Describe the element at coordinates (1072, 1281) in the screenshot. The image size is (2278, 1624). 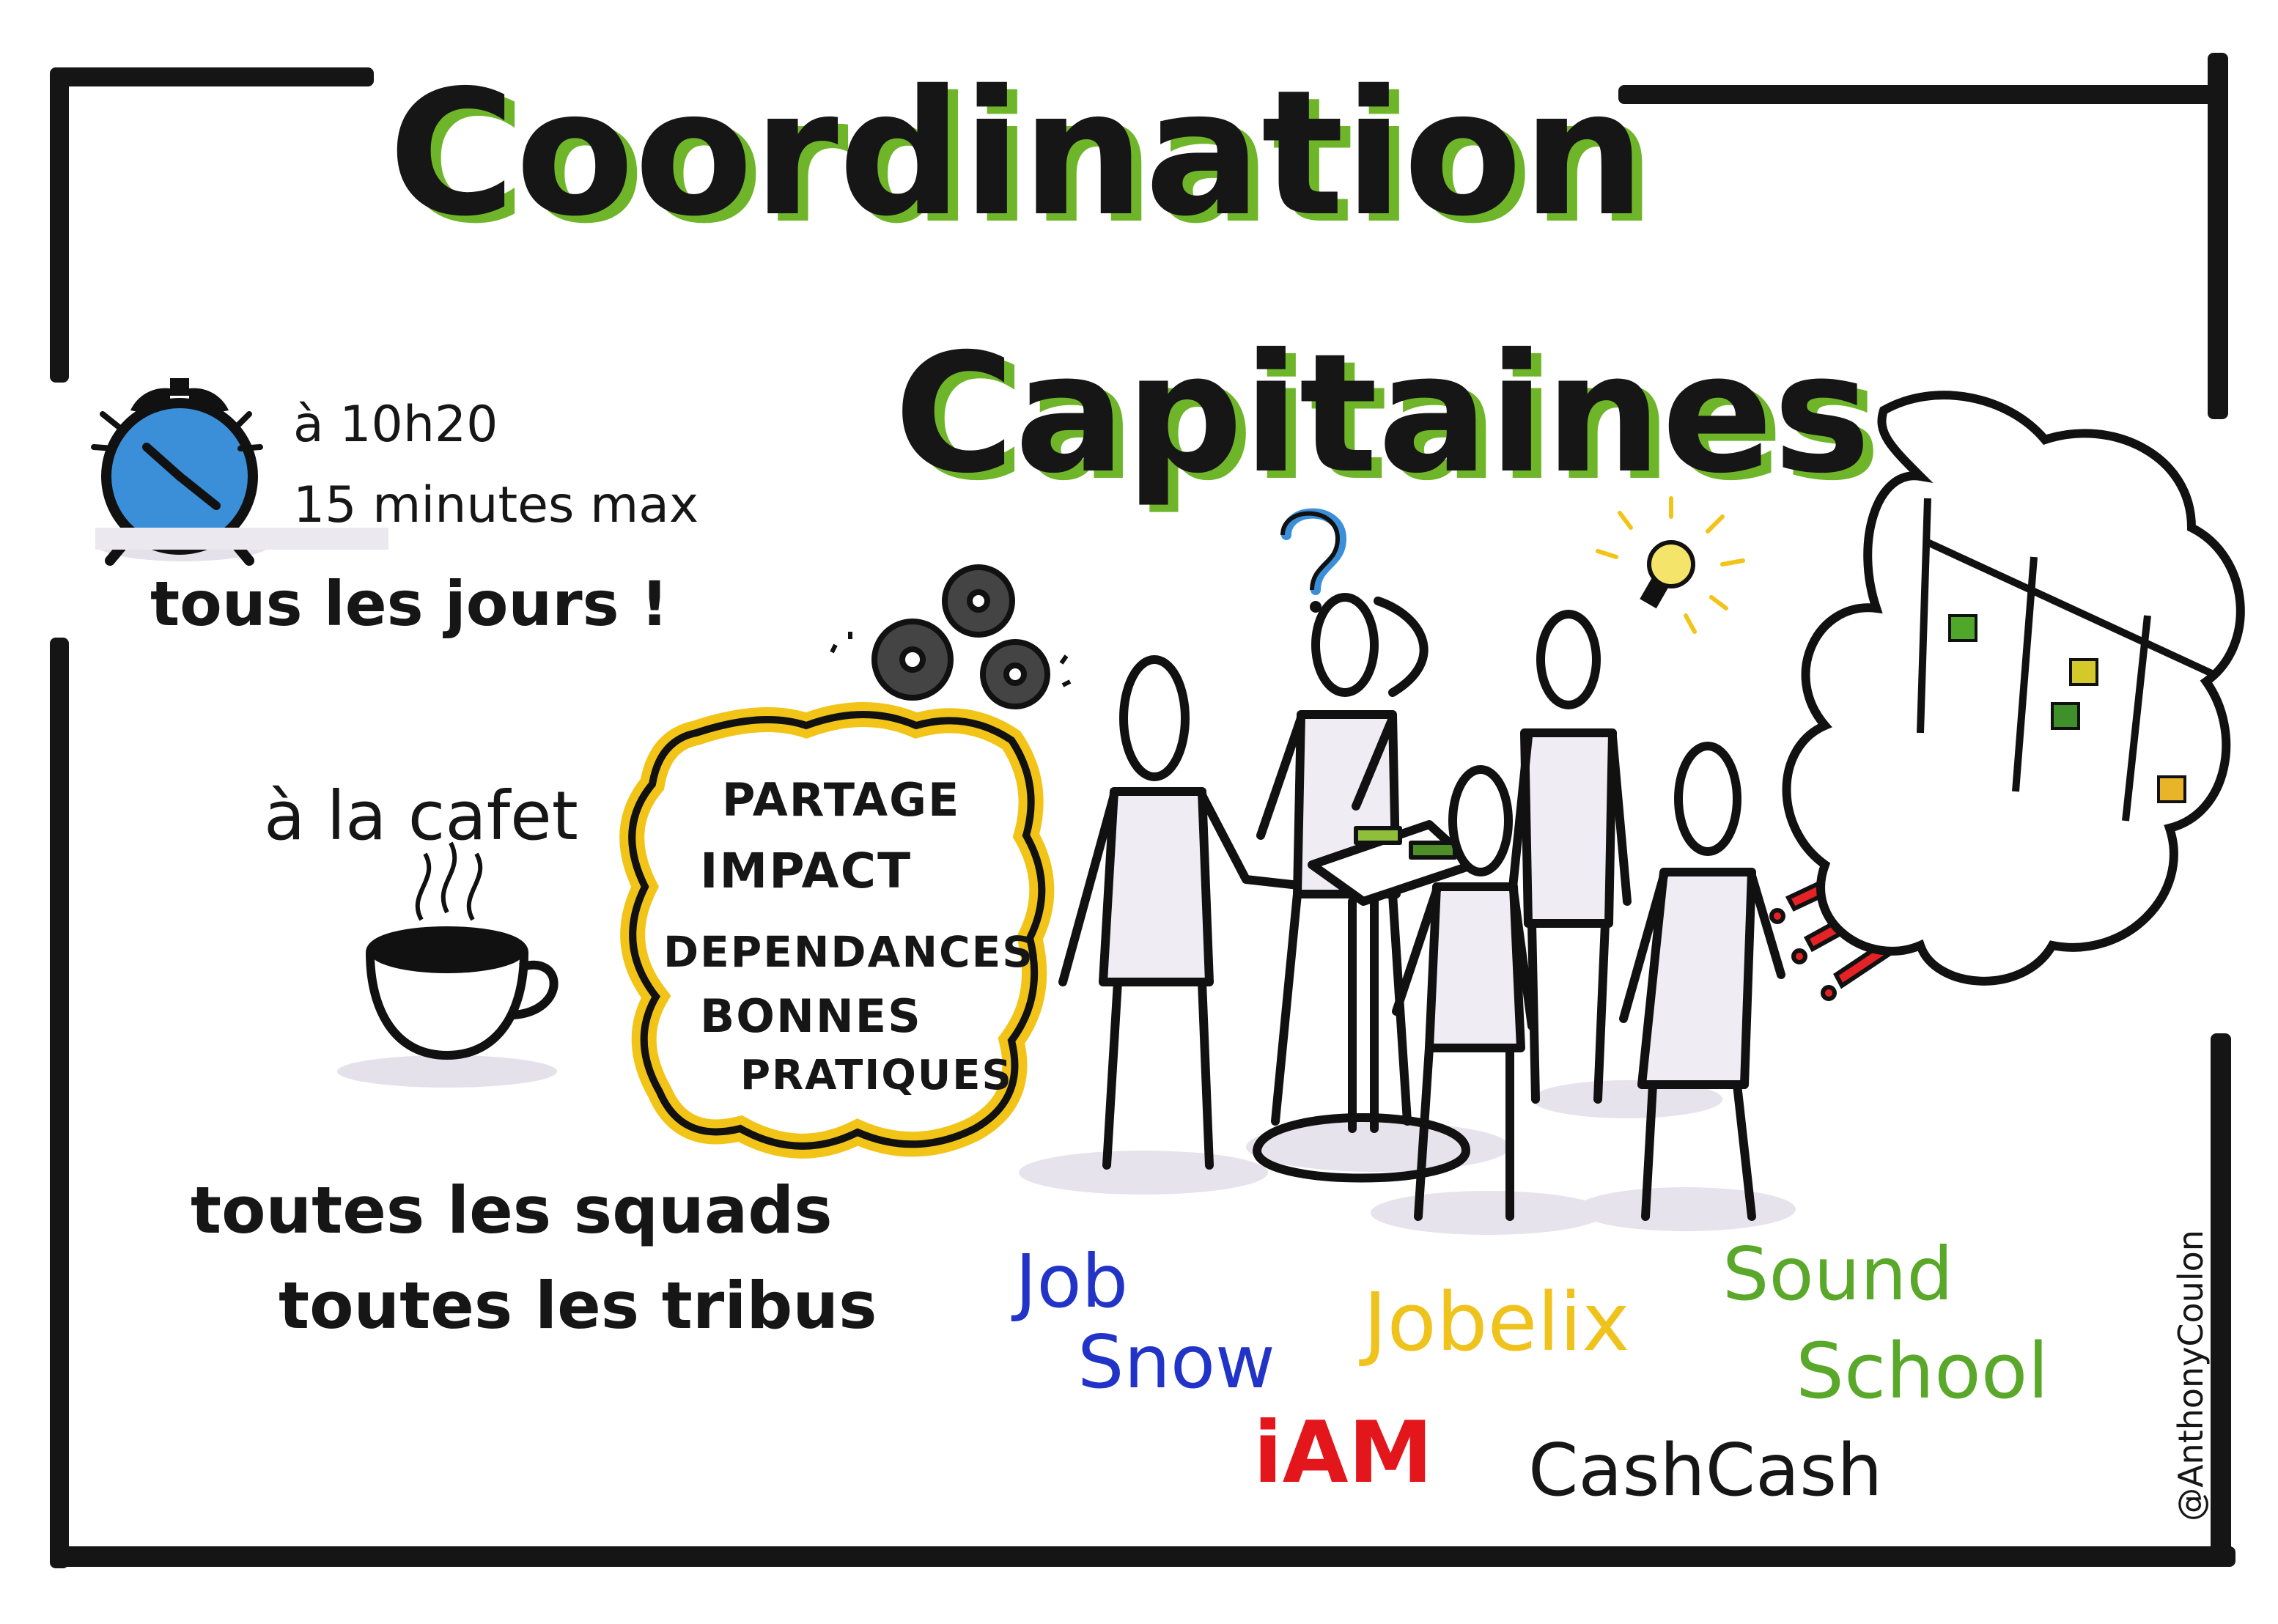
I see `team-job-snow-line-1: Job` at that location.